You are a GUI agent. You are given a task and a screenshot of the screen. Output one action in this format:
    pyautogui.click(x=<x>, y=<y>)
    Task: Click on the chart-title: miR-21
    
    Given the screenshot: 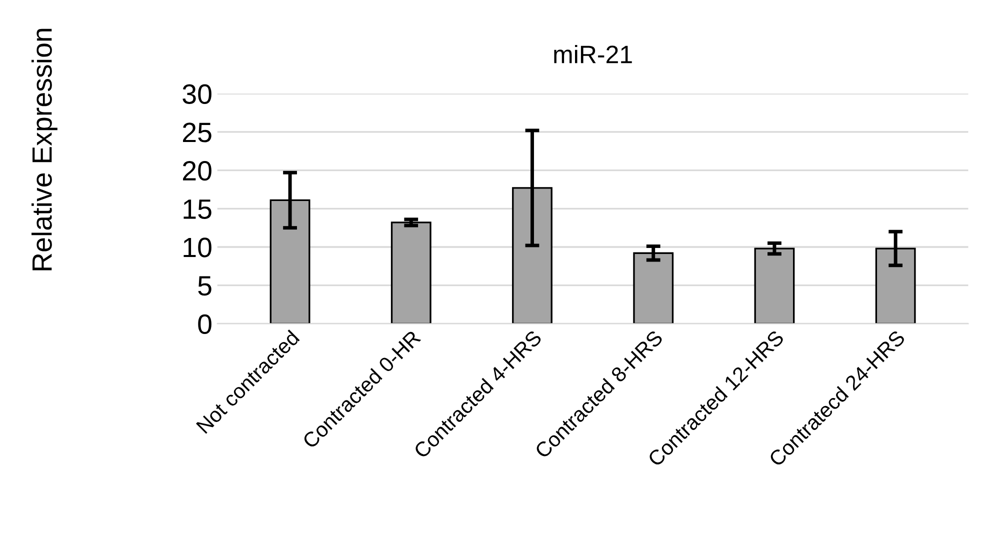 What is the action you would take?
    pyautogui.click(x=593, y=54)
    